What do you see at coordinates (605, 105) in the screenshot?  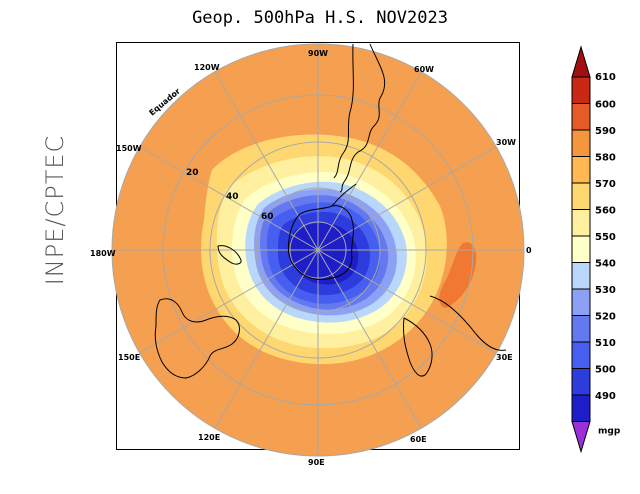 I see `colorbar-tick-label: 600` at bounding box center [605, 105].